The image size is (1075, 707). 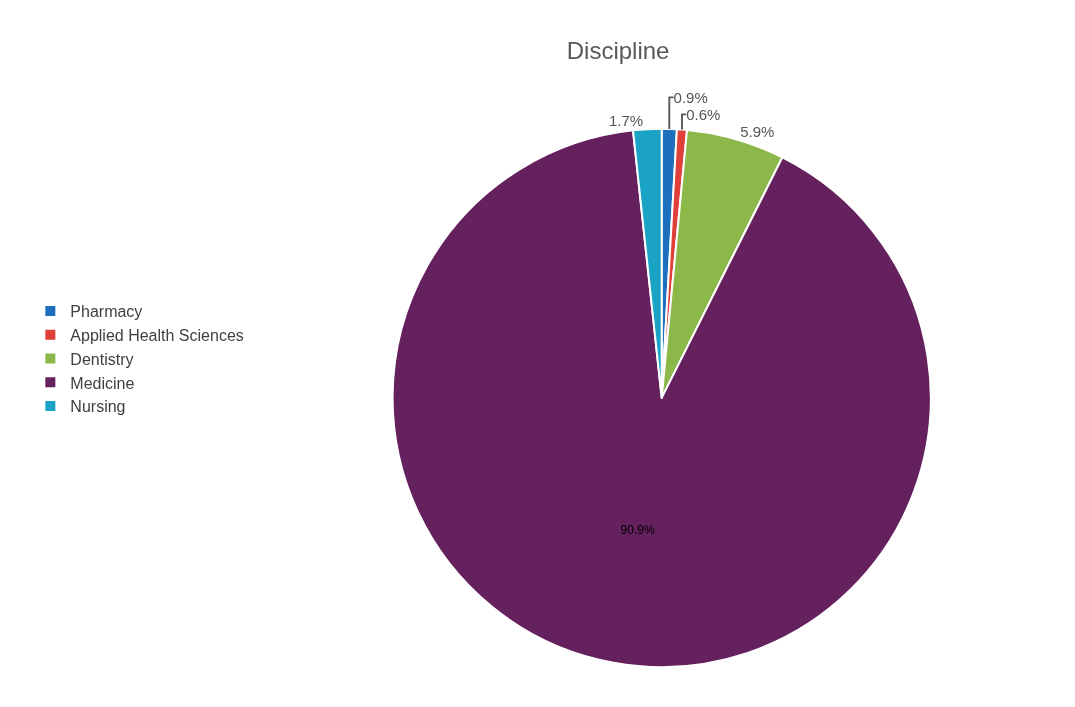 What do you see at coordinates (637, 530) in the screenshot?
I see `data-label: 90.9%` at bounding box center [637, 530].